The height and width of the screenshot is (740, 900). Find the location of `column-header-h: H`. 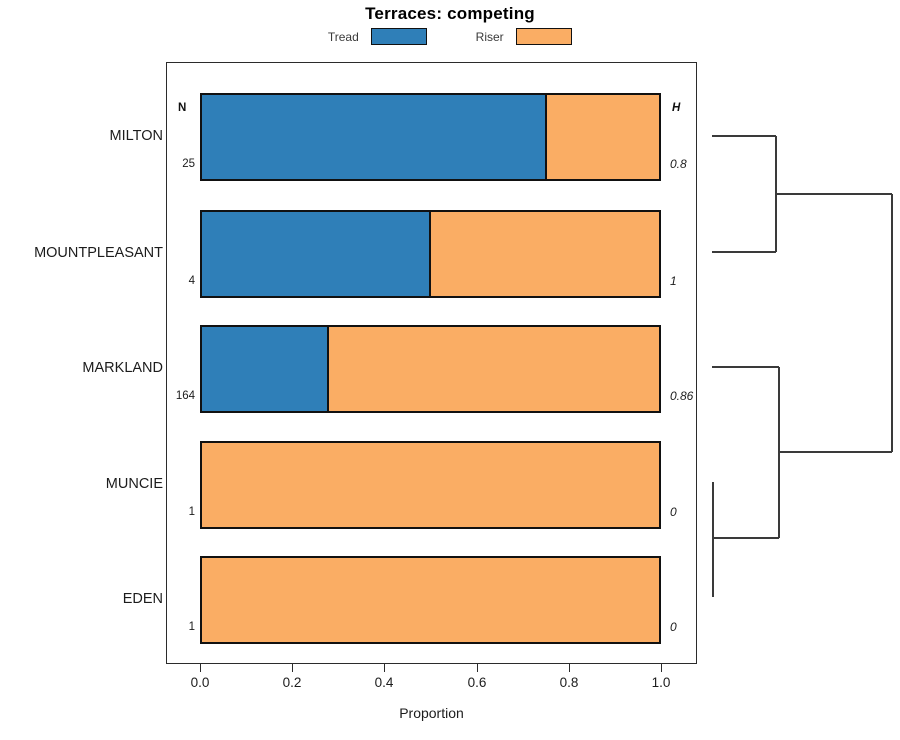

column-header-h: H is located at coordinates (676, 108).